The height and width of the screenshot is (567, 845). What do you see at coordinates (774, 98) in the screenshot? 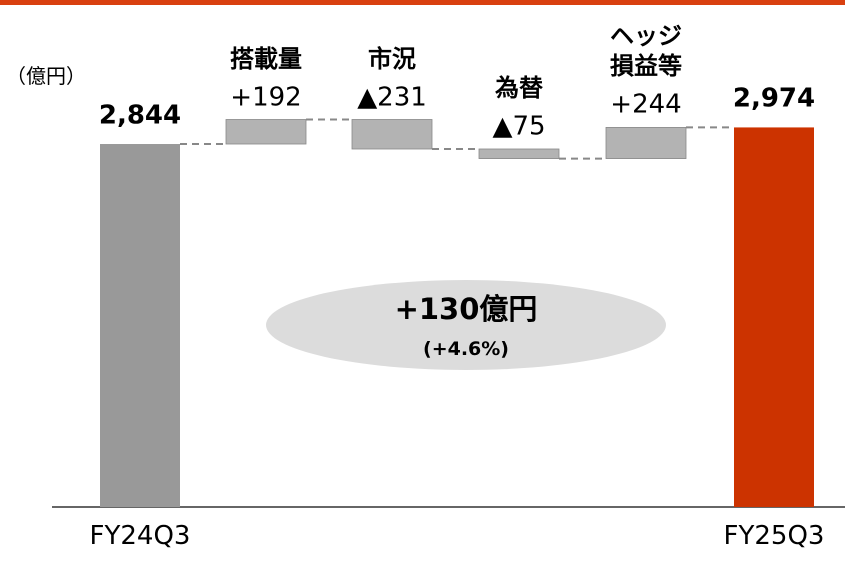
I see `value-label: 2,974` at bounding box center [774, 98].